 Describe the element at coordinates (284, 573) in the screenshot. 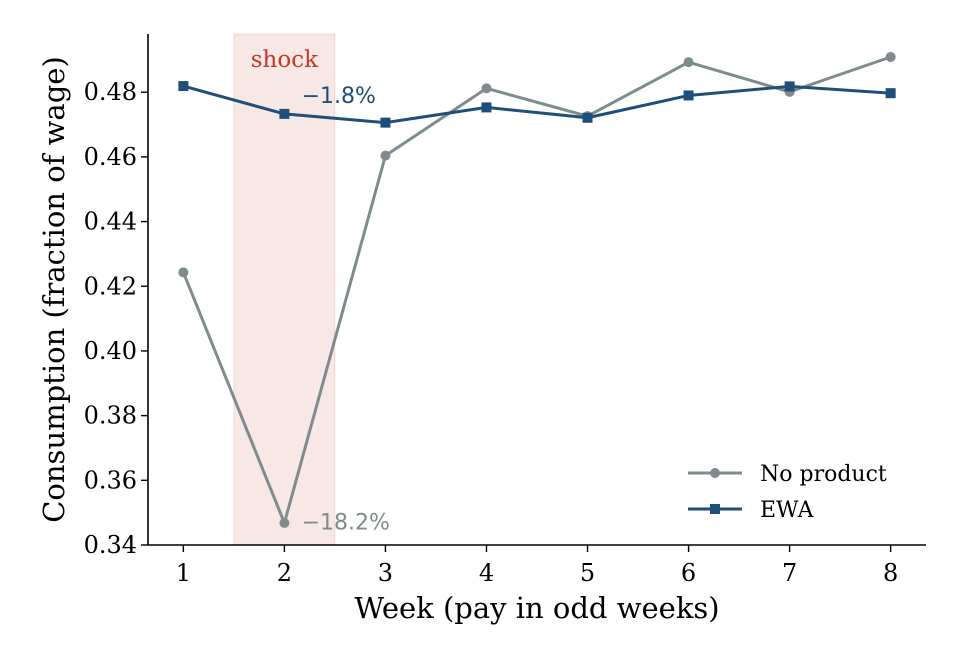

I see `x-tick-label: 2` at that location.